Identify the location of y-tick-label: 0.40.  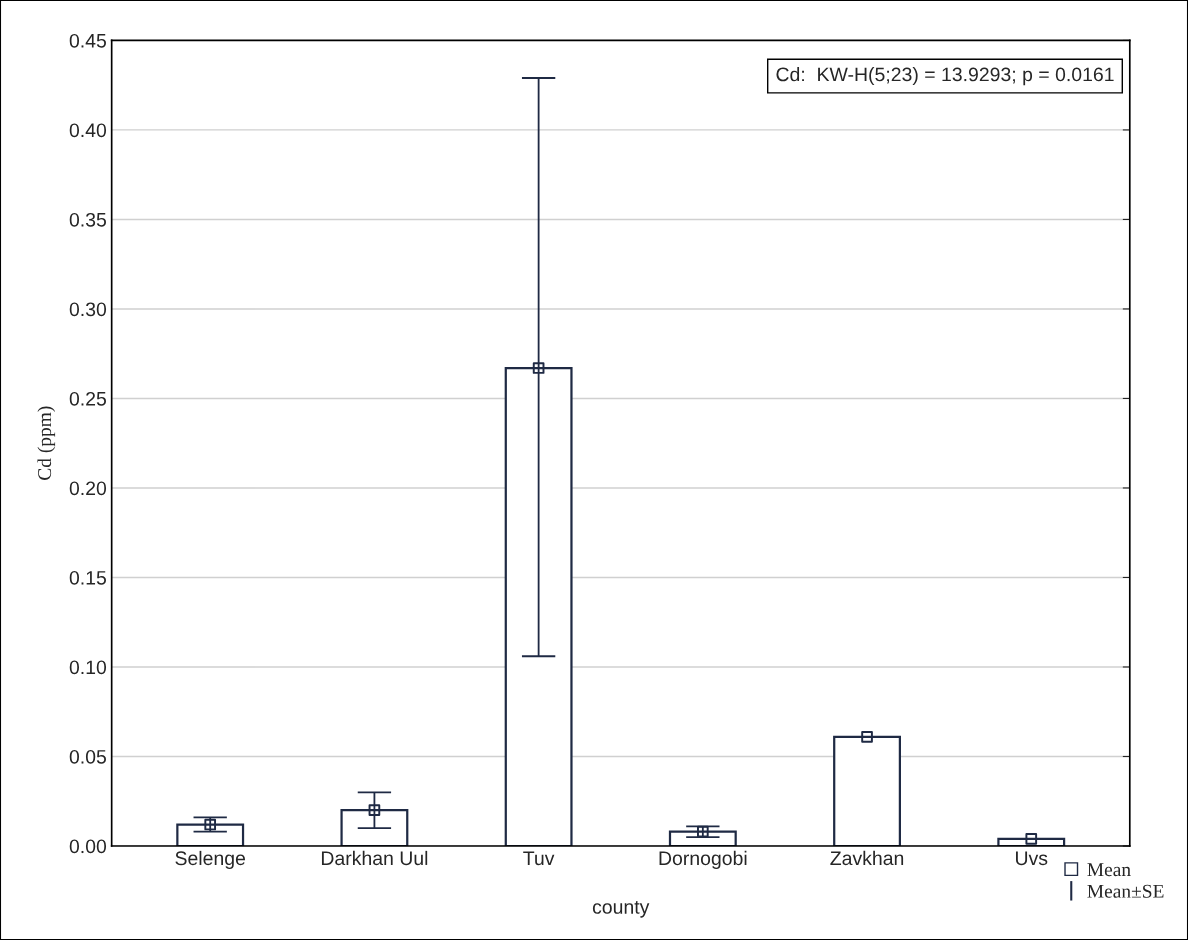
(88, 130).